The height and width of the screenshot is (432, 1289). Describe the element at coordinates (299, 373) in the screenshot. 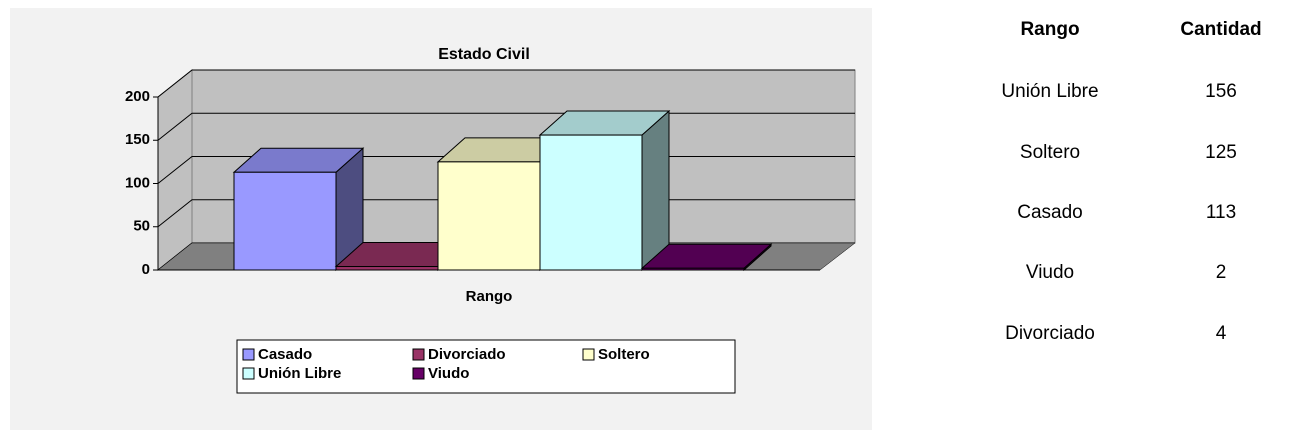

I see `legend-label: Unión Libre` at that location.